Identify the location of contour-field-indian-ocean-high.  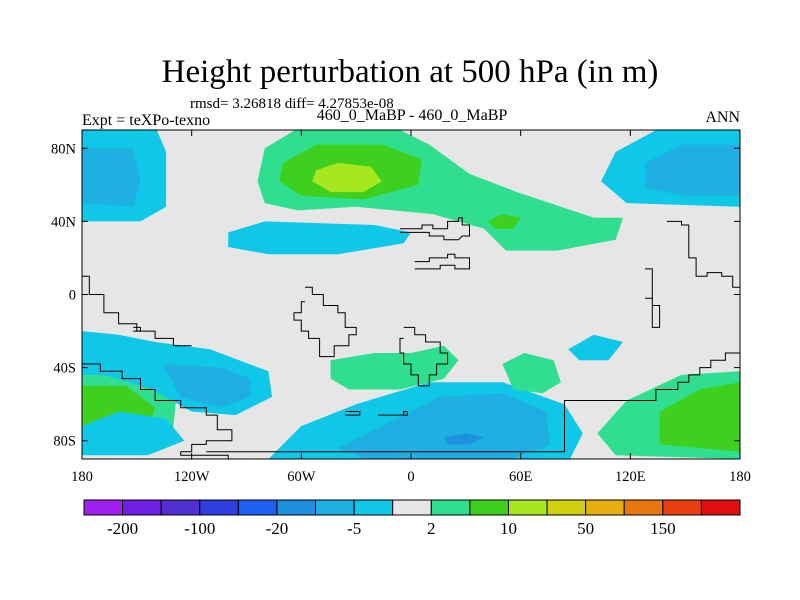
(531, 373).